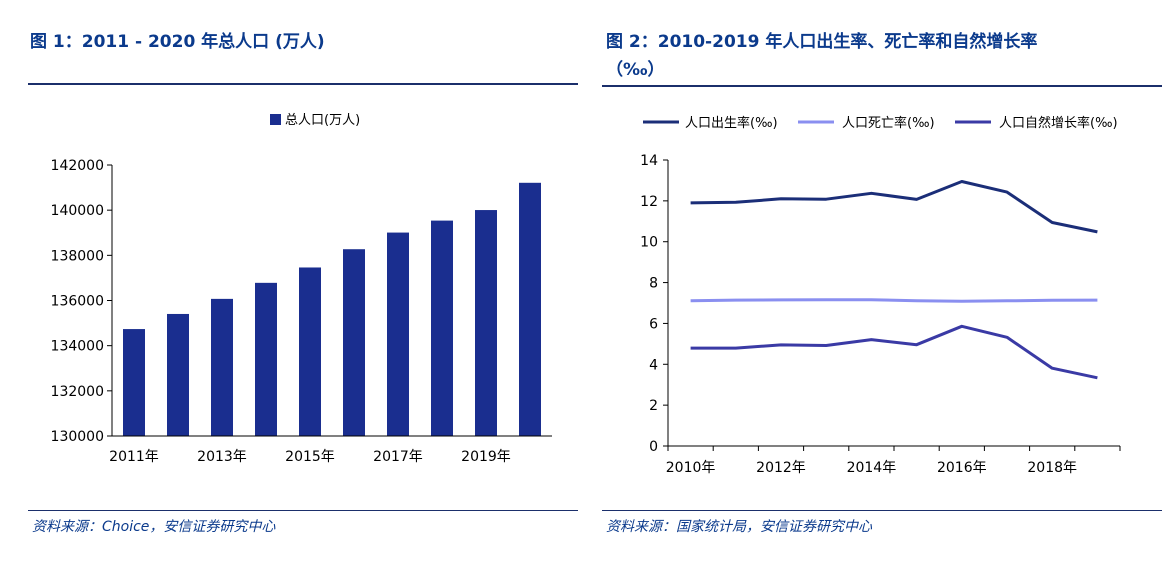  I want to click on y-tick-label: 14, so click(649, 161).